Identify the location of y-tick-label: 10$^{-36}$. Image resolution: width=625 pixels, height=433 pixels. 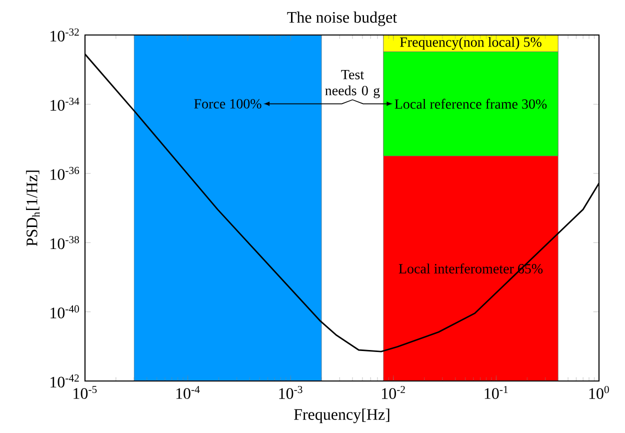
(65, 173).